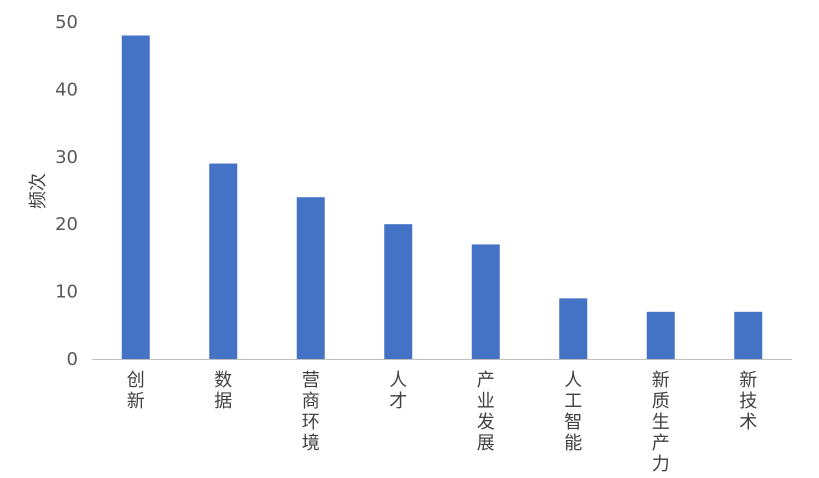 The width and height of the screenshot is (819, 478). What do you see at coordinates (66, 292) in the screenshot?
I see `y-tick-label: 10` at bounding box center [66, 292].